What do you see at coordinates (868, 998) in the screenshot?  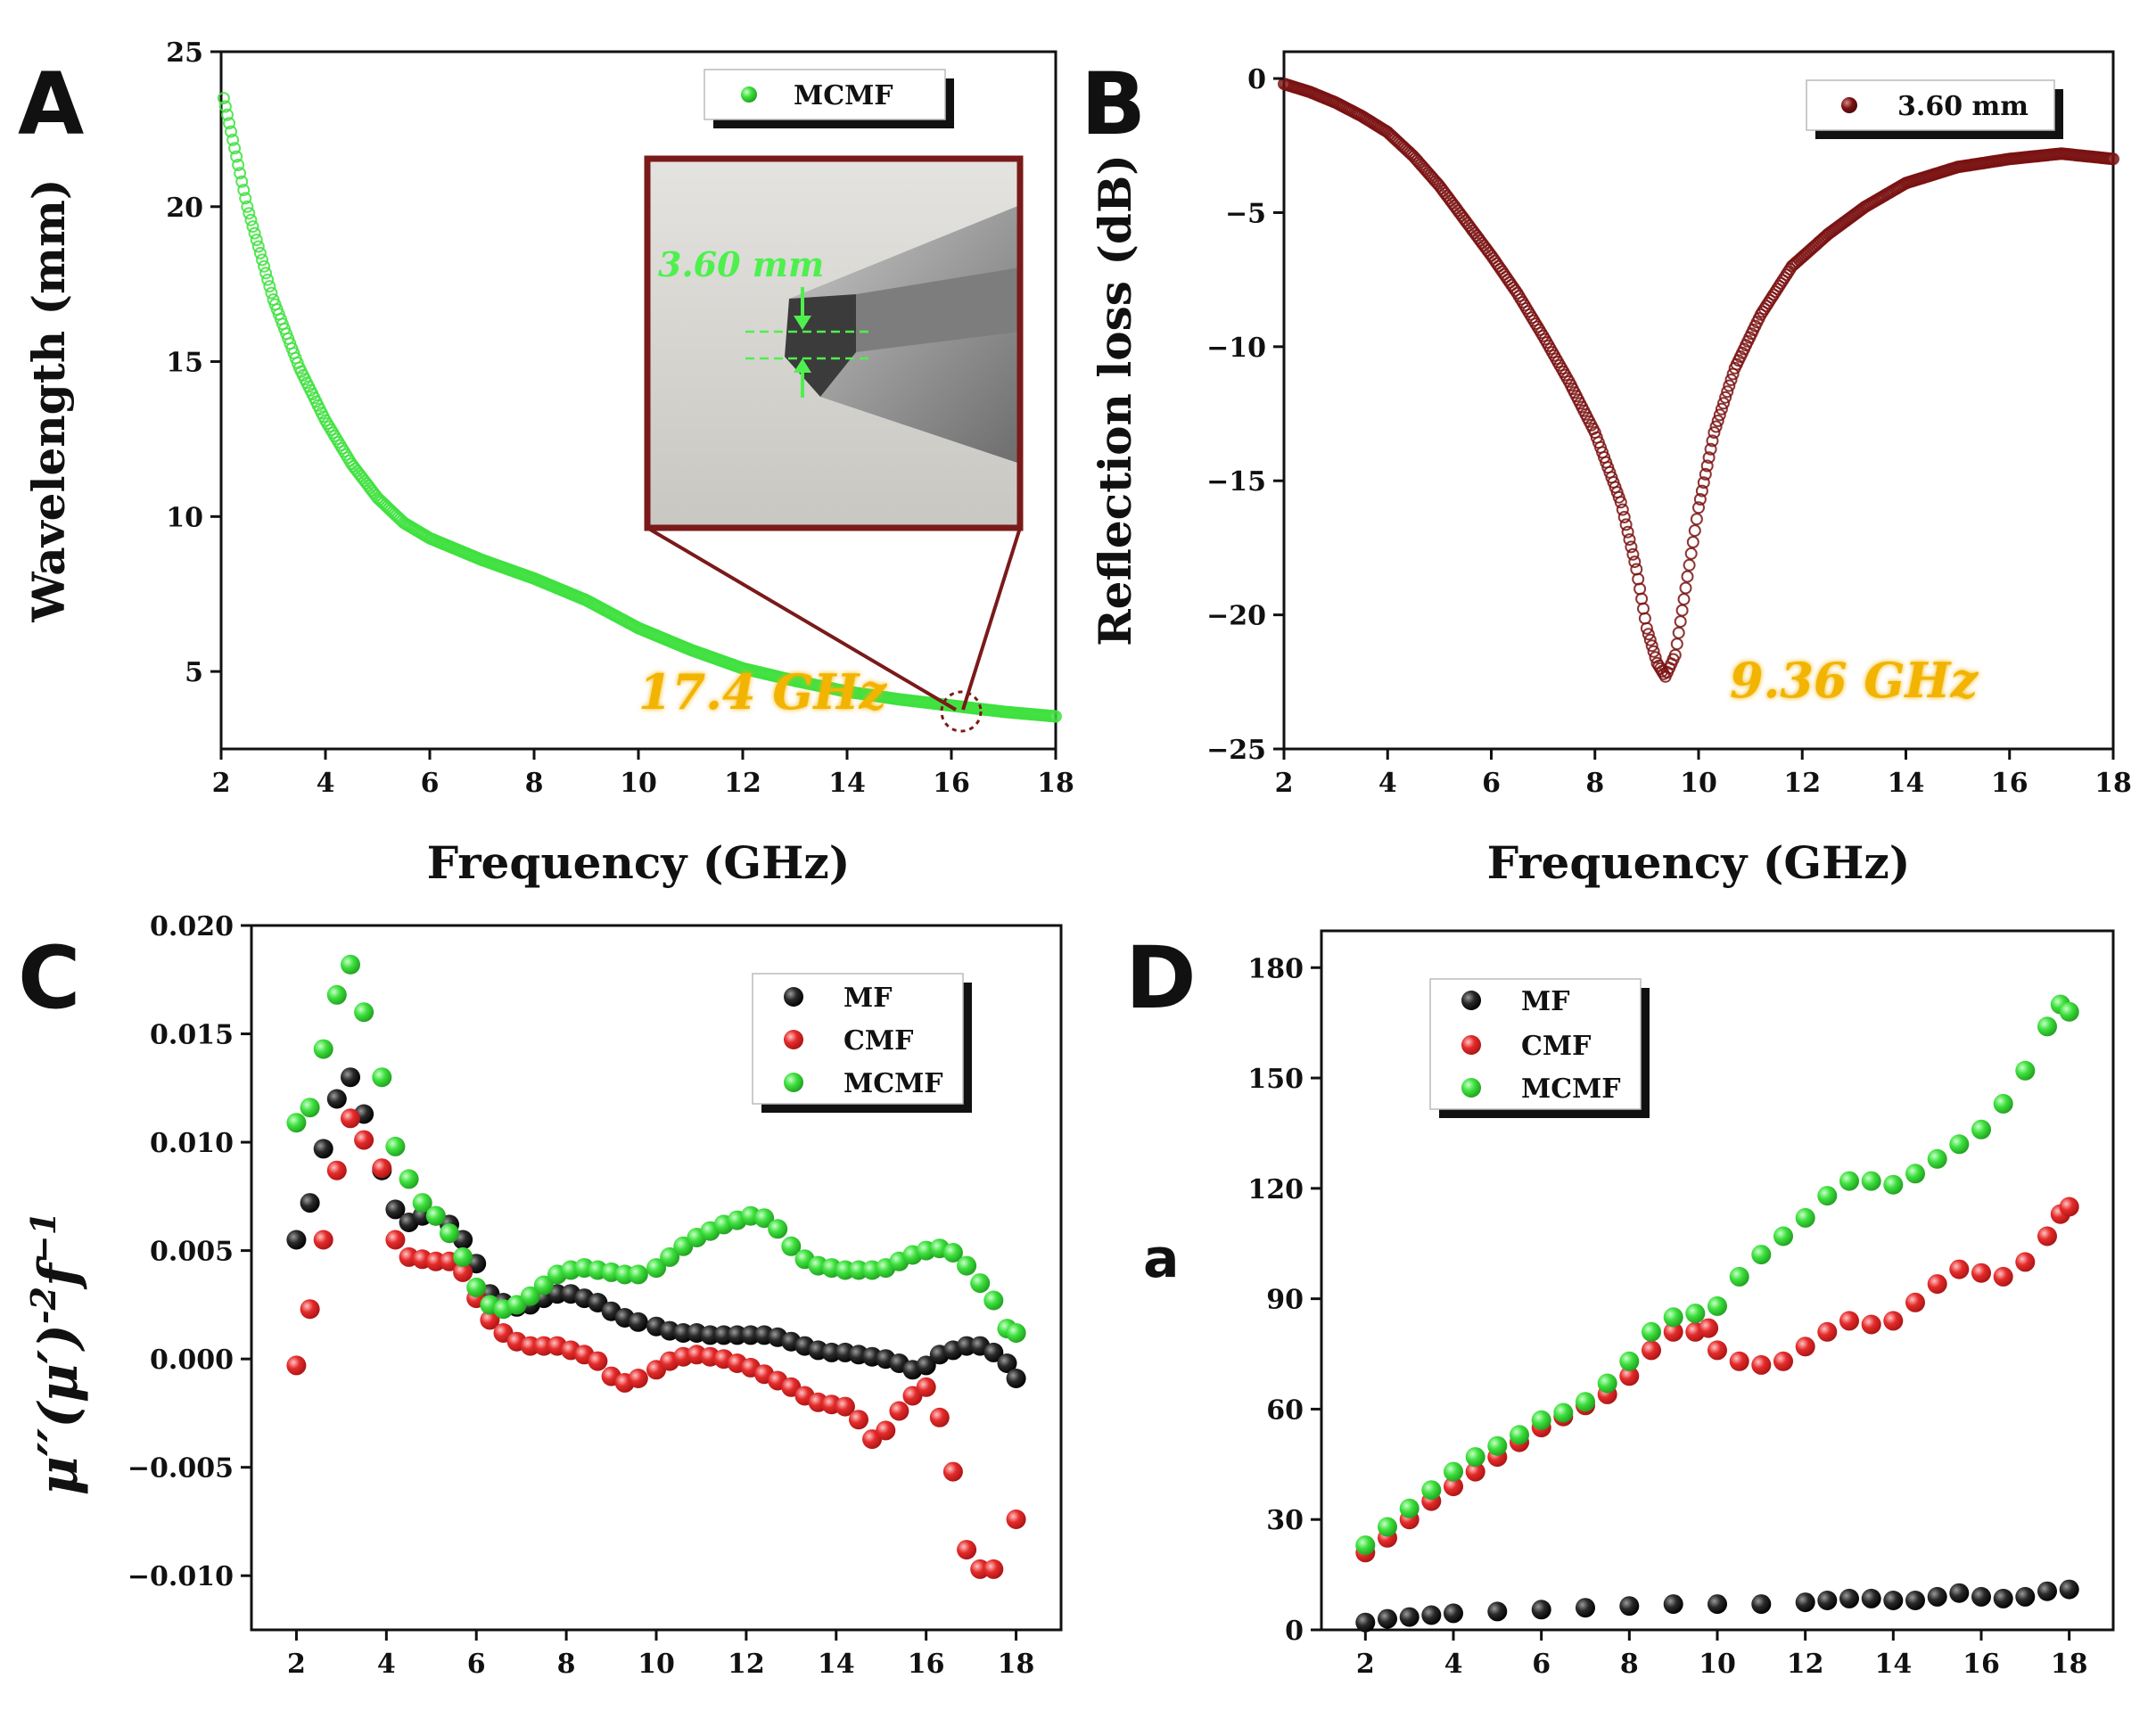 I see `panel-c-legend-mf: MF` at bounding box center [868, 998].